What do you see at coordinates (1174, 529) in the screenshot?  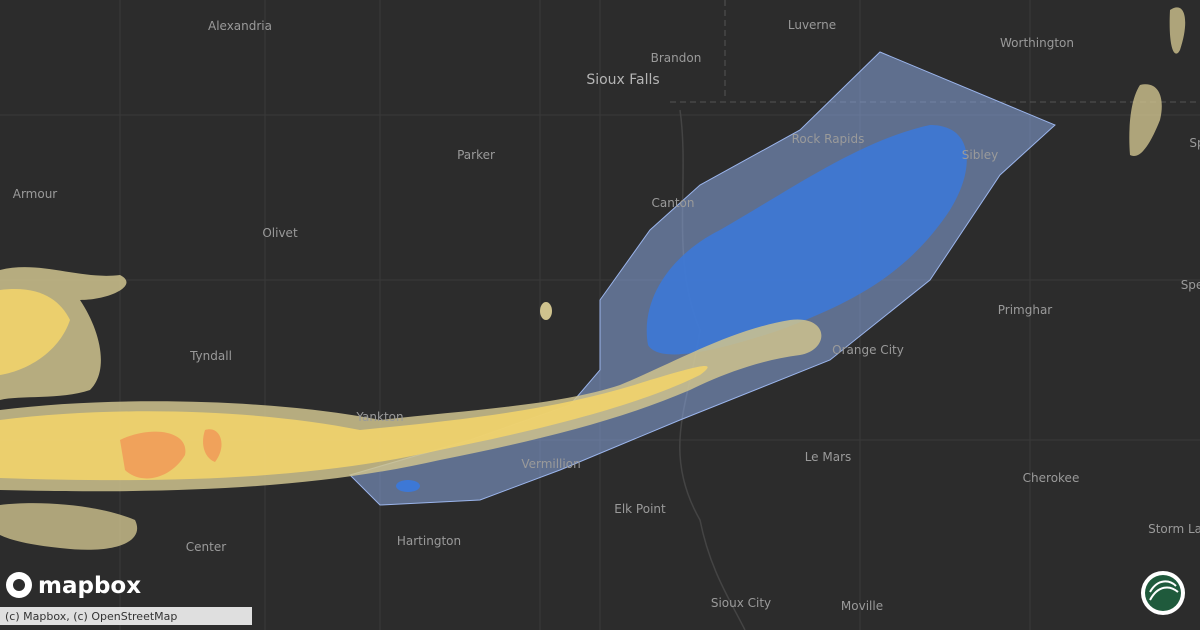 I see `place-label: Storm Lake` at bounding box center [1174, 529].